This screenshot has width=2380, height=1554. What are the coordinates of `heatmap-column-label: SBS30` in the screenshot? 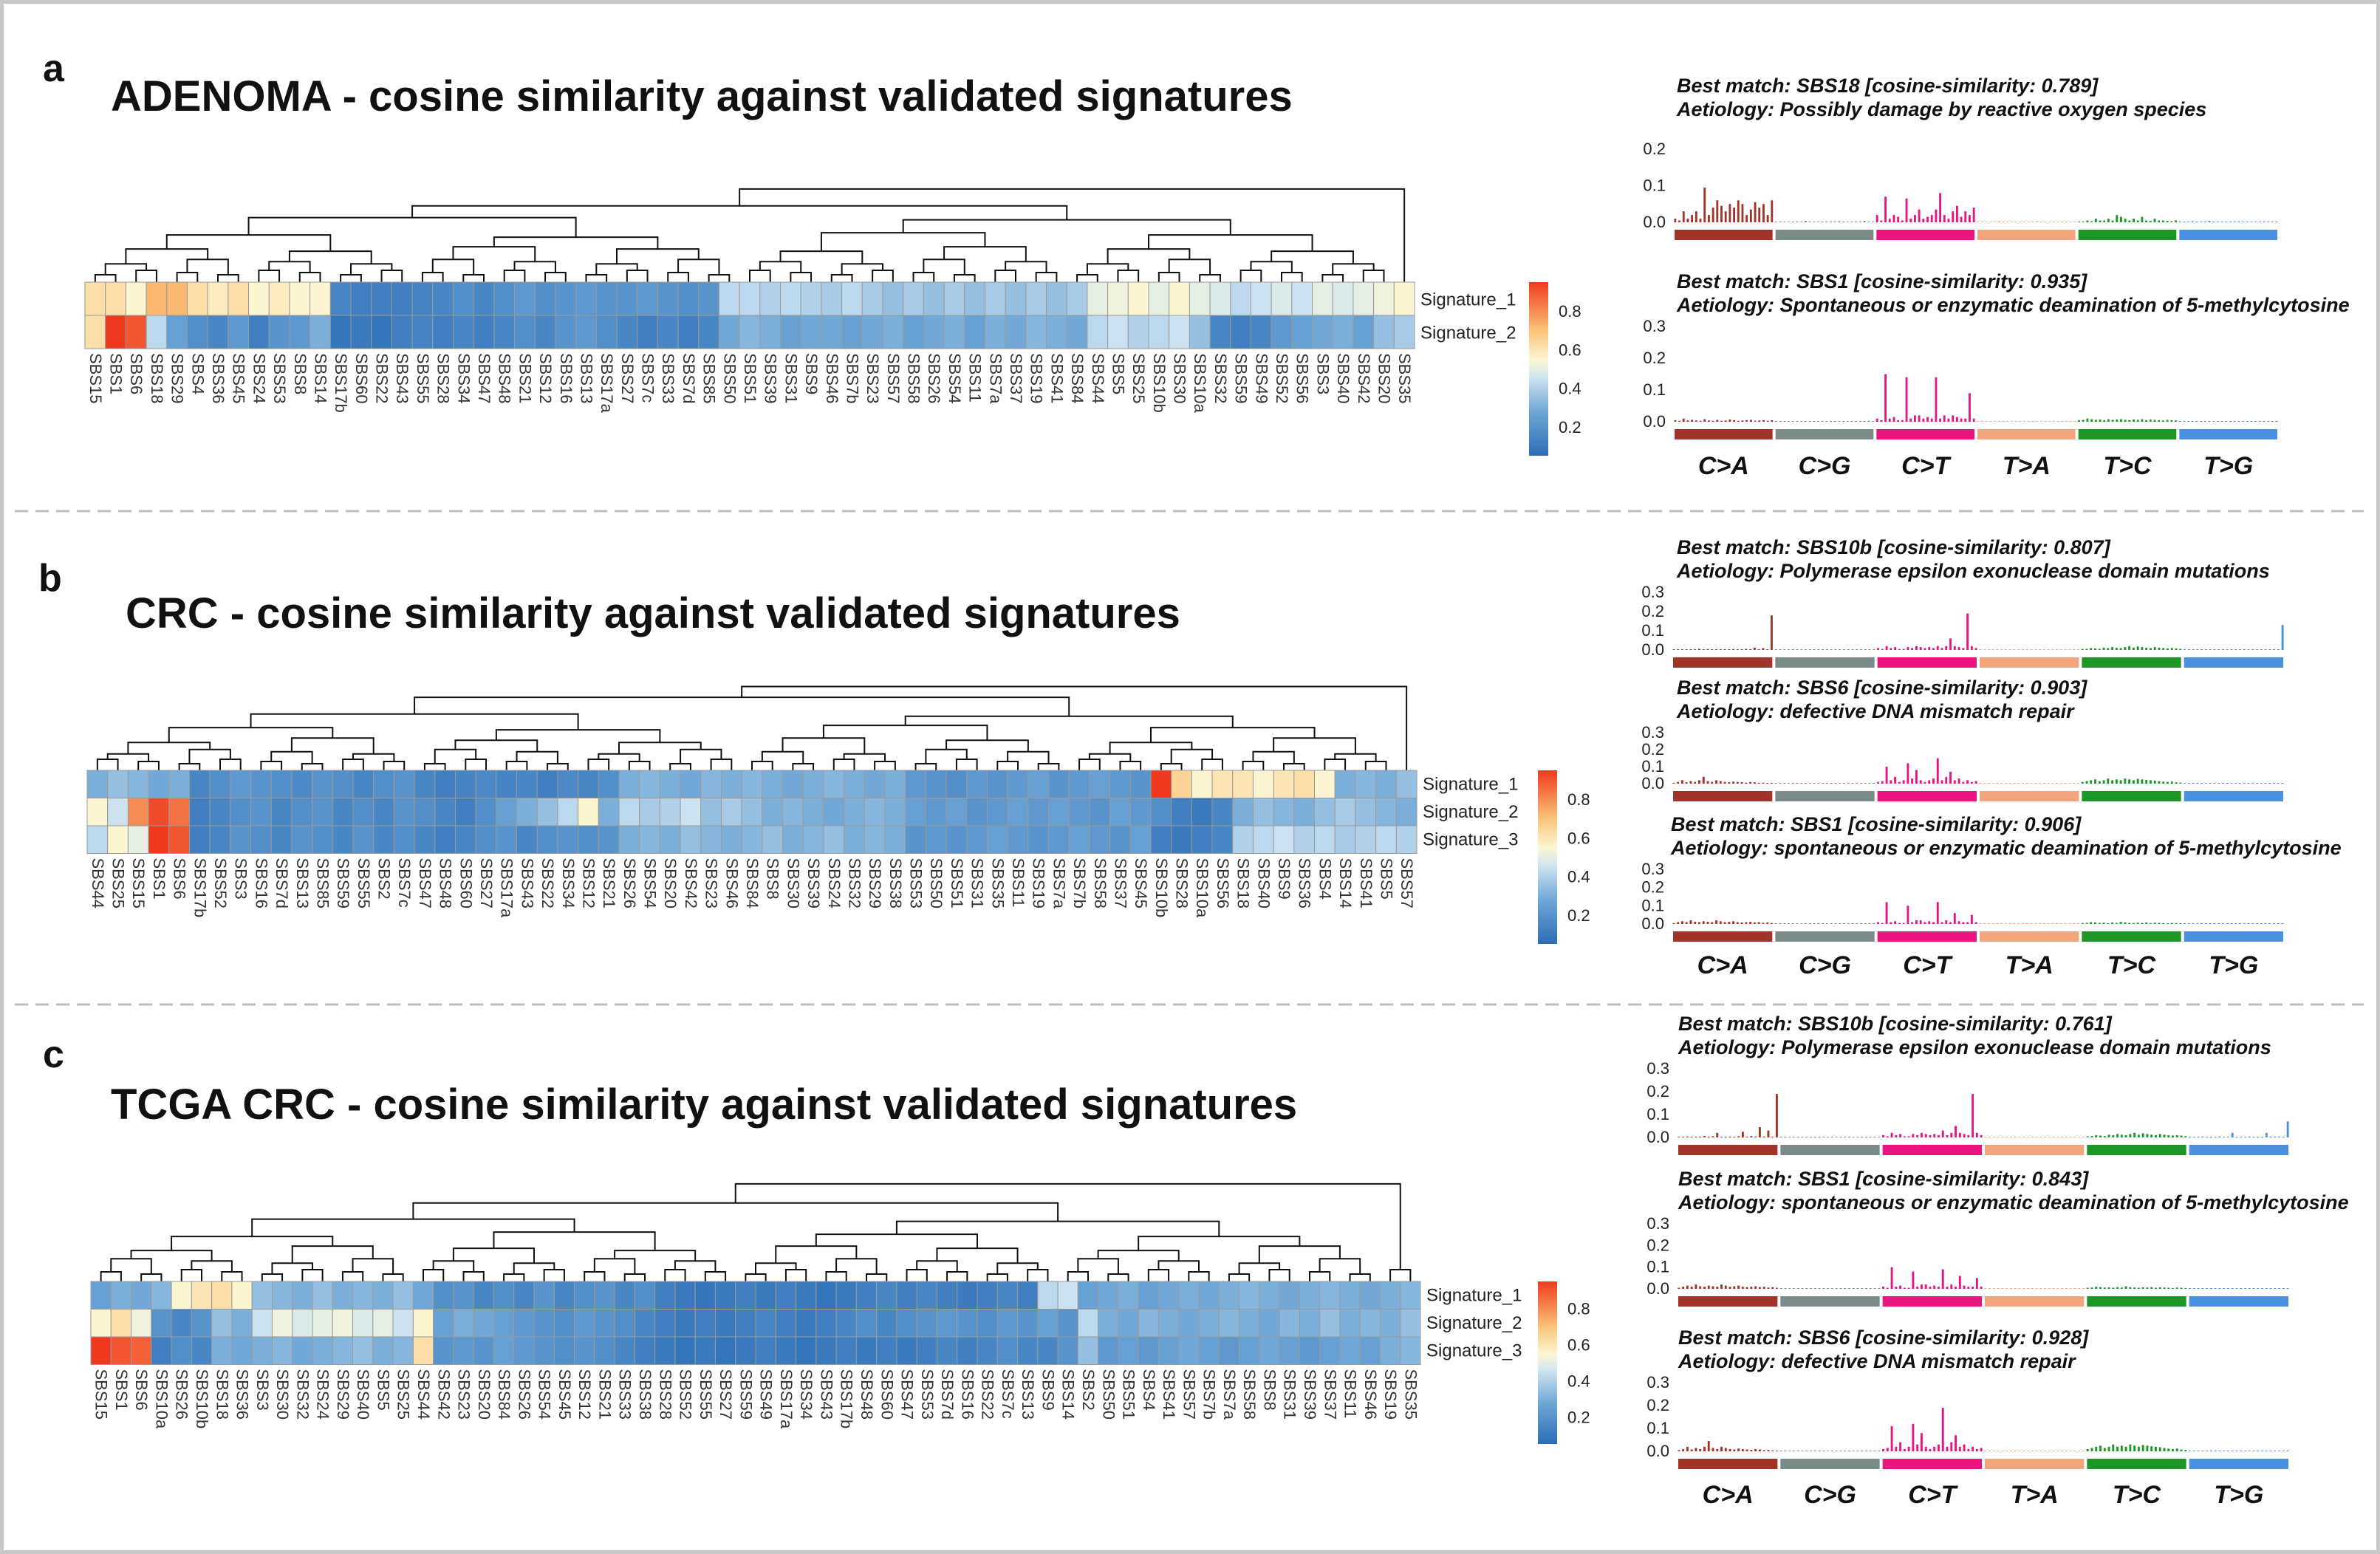 It's located at (1180, 378).